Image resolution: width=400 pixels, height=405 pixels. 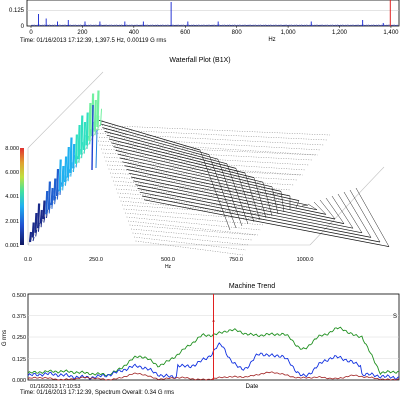 I want to click on waterfall-title: Waterfall Plot (B1X), so click(x=199, y=60).